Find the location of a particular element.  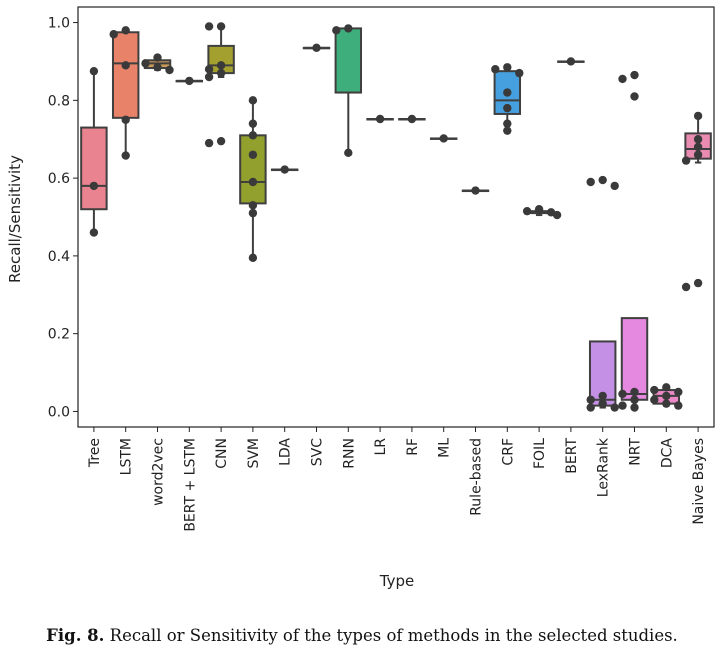

x-tick-label: BERT + LSTM is located at coordinates (190, 485).